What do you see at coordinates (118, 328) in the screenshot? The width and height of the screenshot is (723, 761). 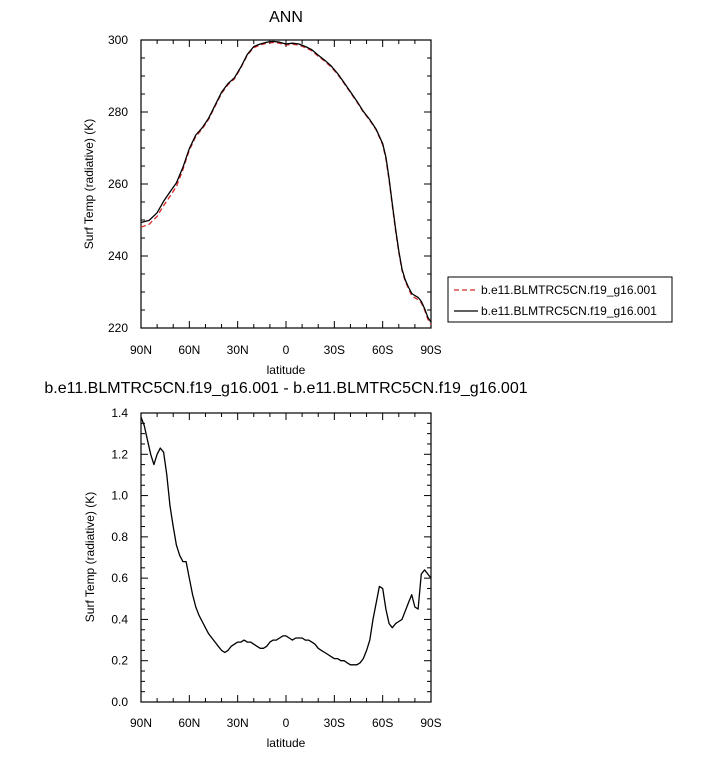 I see `y-tick-label: 220` at bounding box center [118, 328].